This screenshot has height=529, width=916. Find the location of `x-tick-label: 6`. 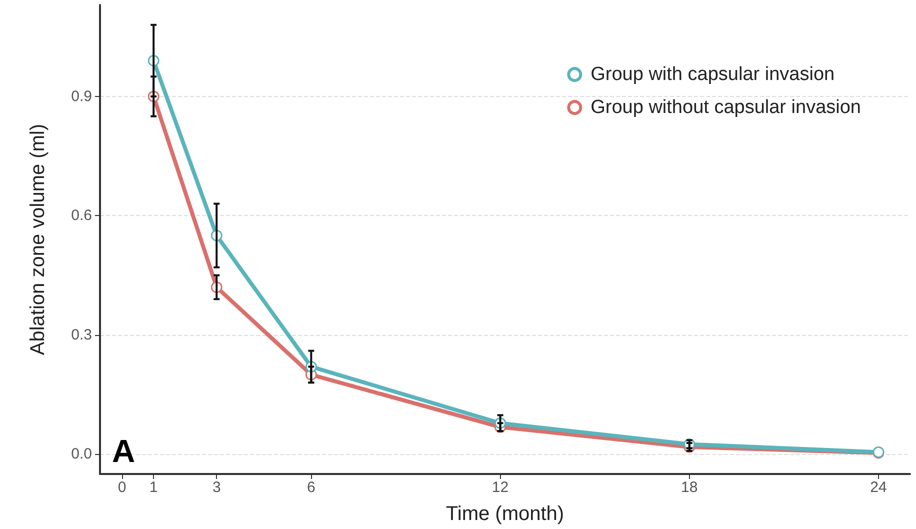

x-tick-label: 6 is located at coordinates (311, 487).